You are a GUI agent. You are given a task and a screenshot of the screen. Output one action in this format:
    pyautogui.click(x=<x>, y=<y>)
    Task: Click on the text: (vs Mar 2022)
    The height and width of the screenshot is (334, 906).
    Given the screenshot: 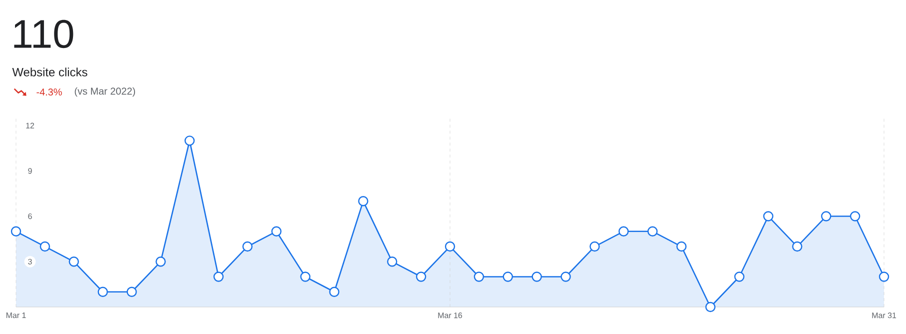 What is the action you would take?
    pyautogui.click(x=105, y=92)
    